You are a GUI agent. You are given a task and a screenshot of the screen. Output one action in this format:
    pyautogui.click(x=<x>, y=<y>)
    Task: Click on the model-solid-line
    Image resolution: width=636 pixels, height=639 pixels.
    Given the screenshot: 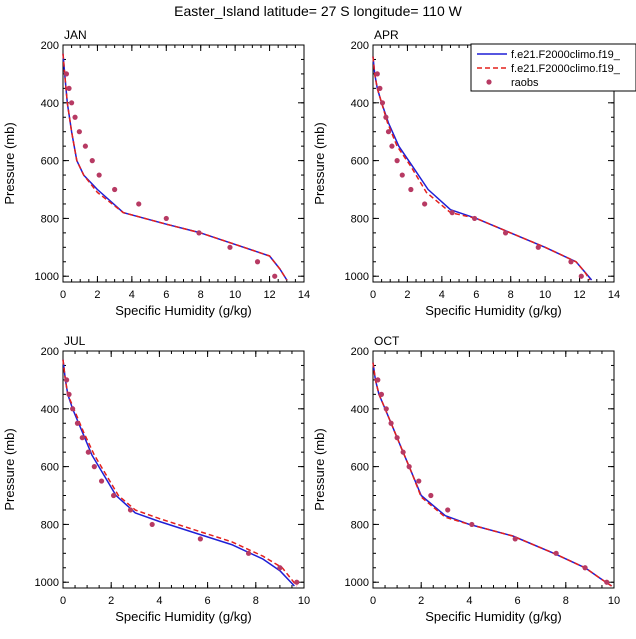 What is the action you would take?
    pyautogui.click(x=178, y=473)
    